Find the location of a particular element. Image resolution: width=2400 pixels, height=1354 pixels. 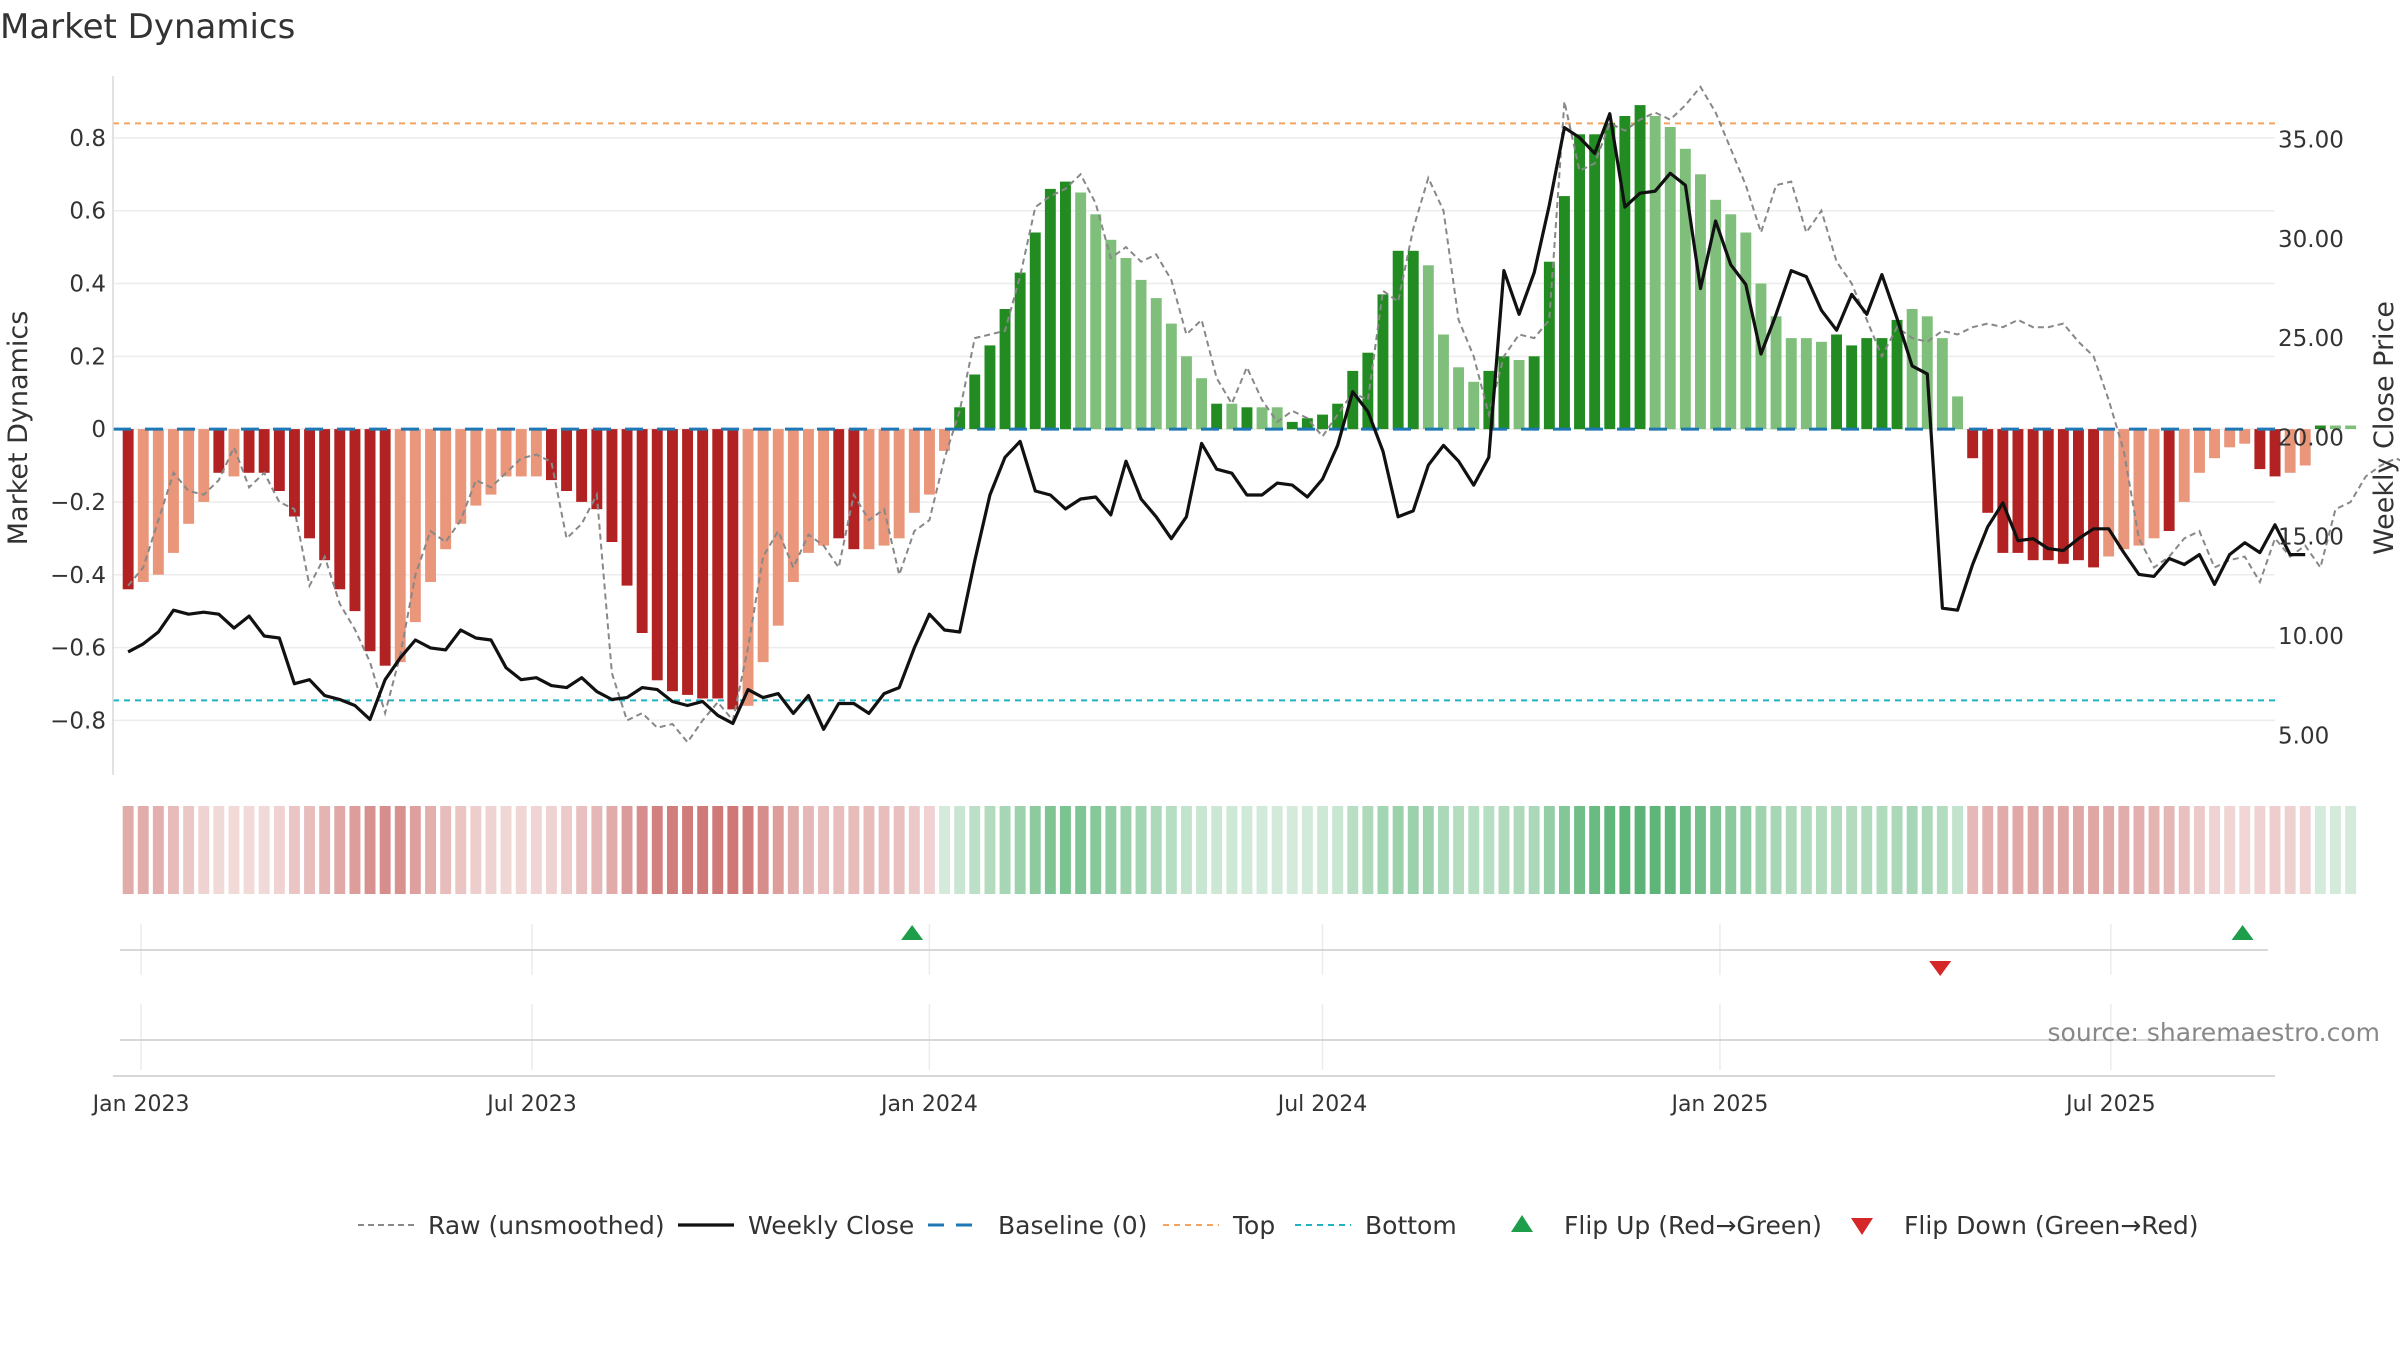

x-tick-label: Jan 2024 is located at coordinates (928, 1104).